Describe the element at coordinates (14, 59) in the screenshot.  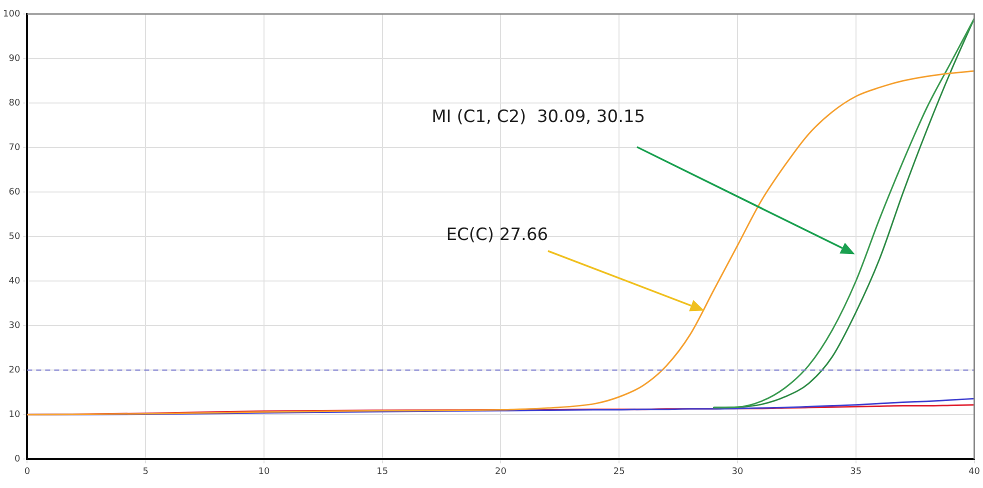
I see `y-tick-label: 90` at that location.